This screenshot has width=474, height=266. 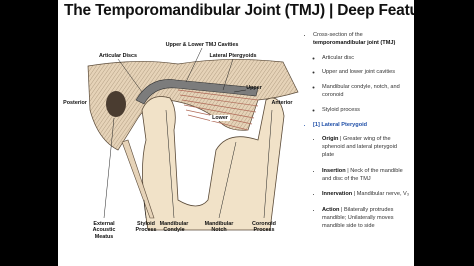 What do you see at coordinates (381, 194) in the screenshot?
I see `item-detail: | Mandibular nerve, V₃` at bounding box center [381, 194].